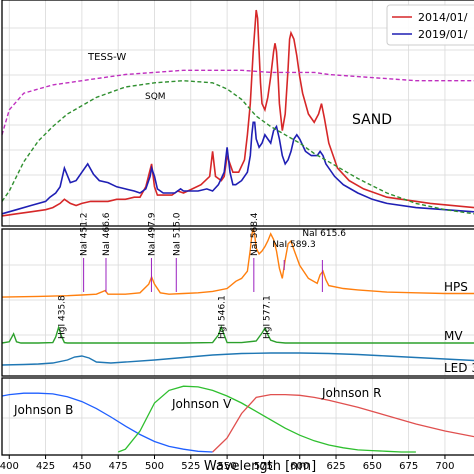 Image resolution: width=474 pixels, height=474 pixels. Describe the element at coordinates (152, 234) in the screenshot. I see `emission-label: NaI 497.9` at that location.